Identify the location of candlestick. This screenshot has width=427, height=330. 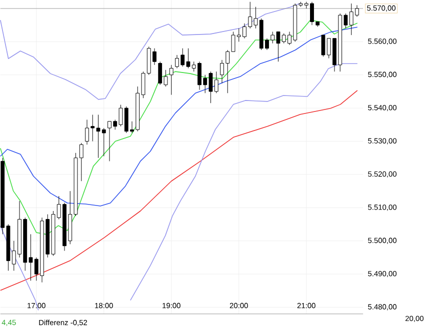
(171, 80).